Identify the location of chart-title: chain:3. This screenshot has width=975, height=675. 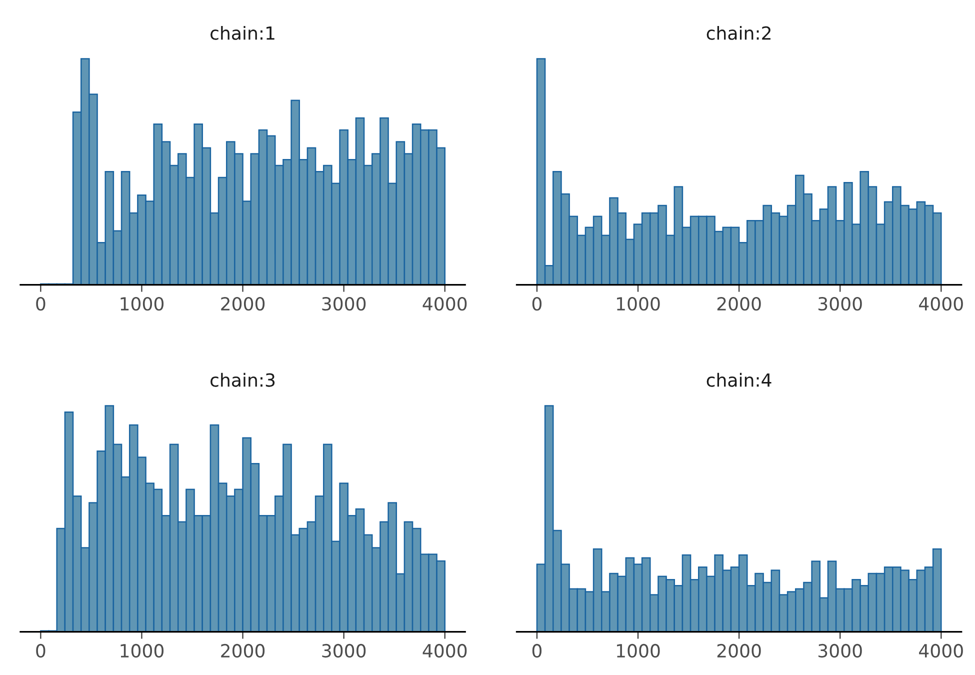
(242, 379).